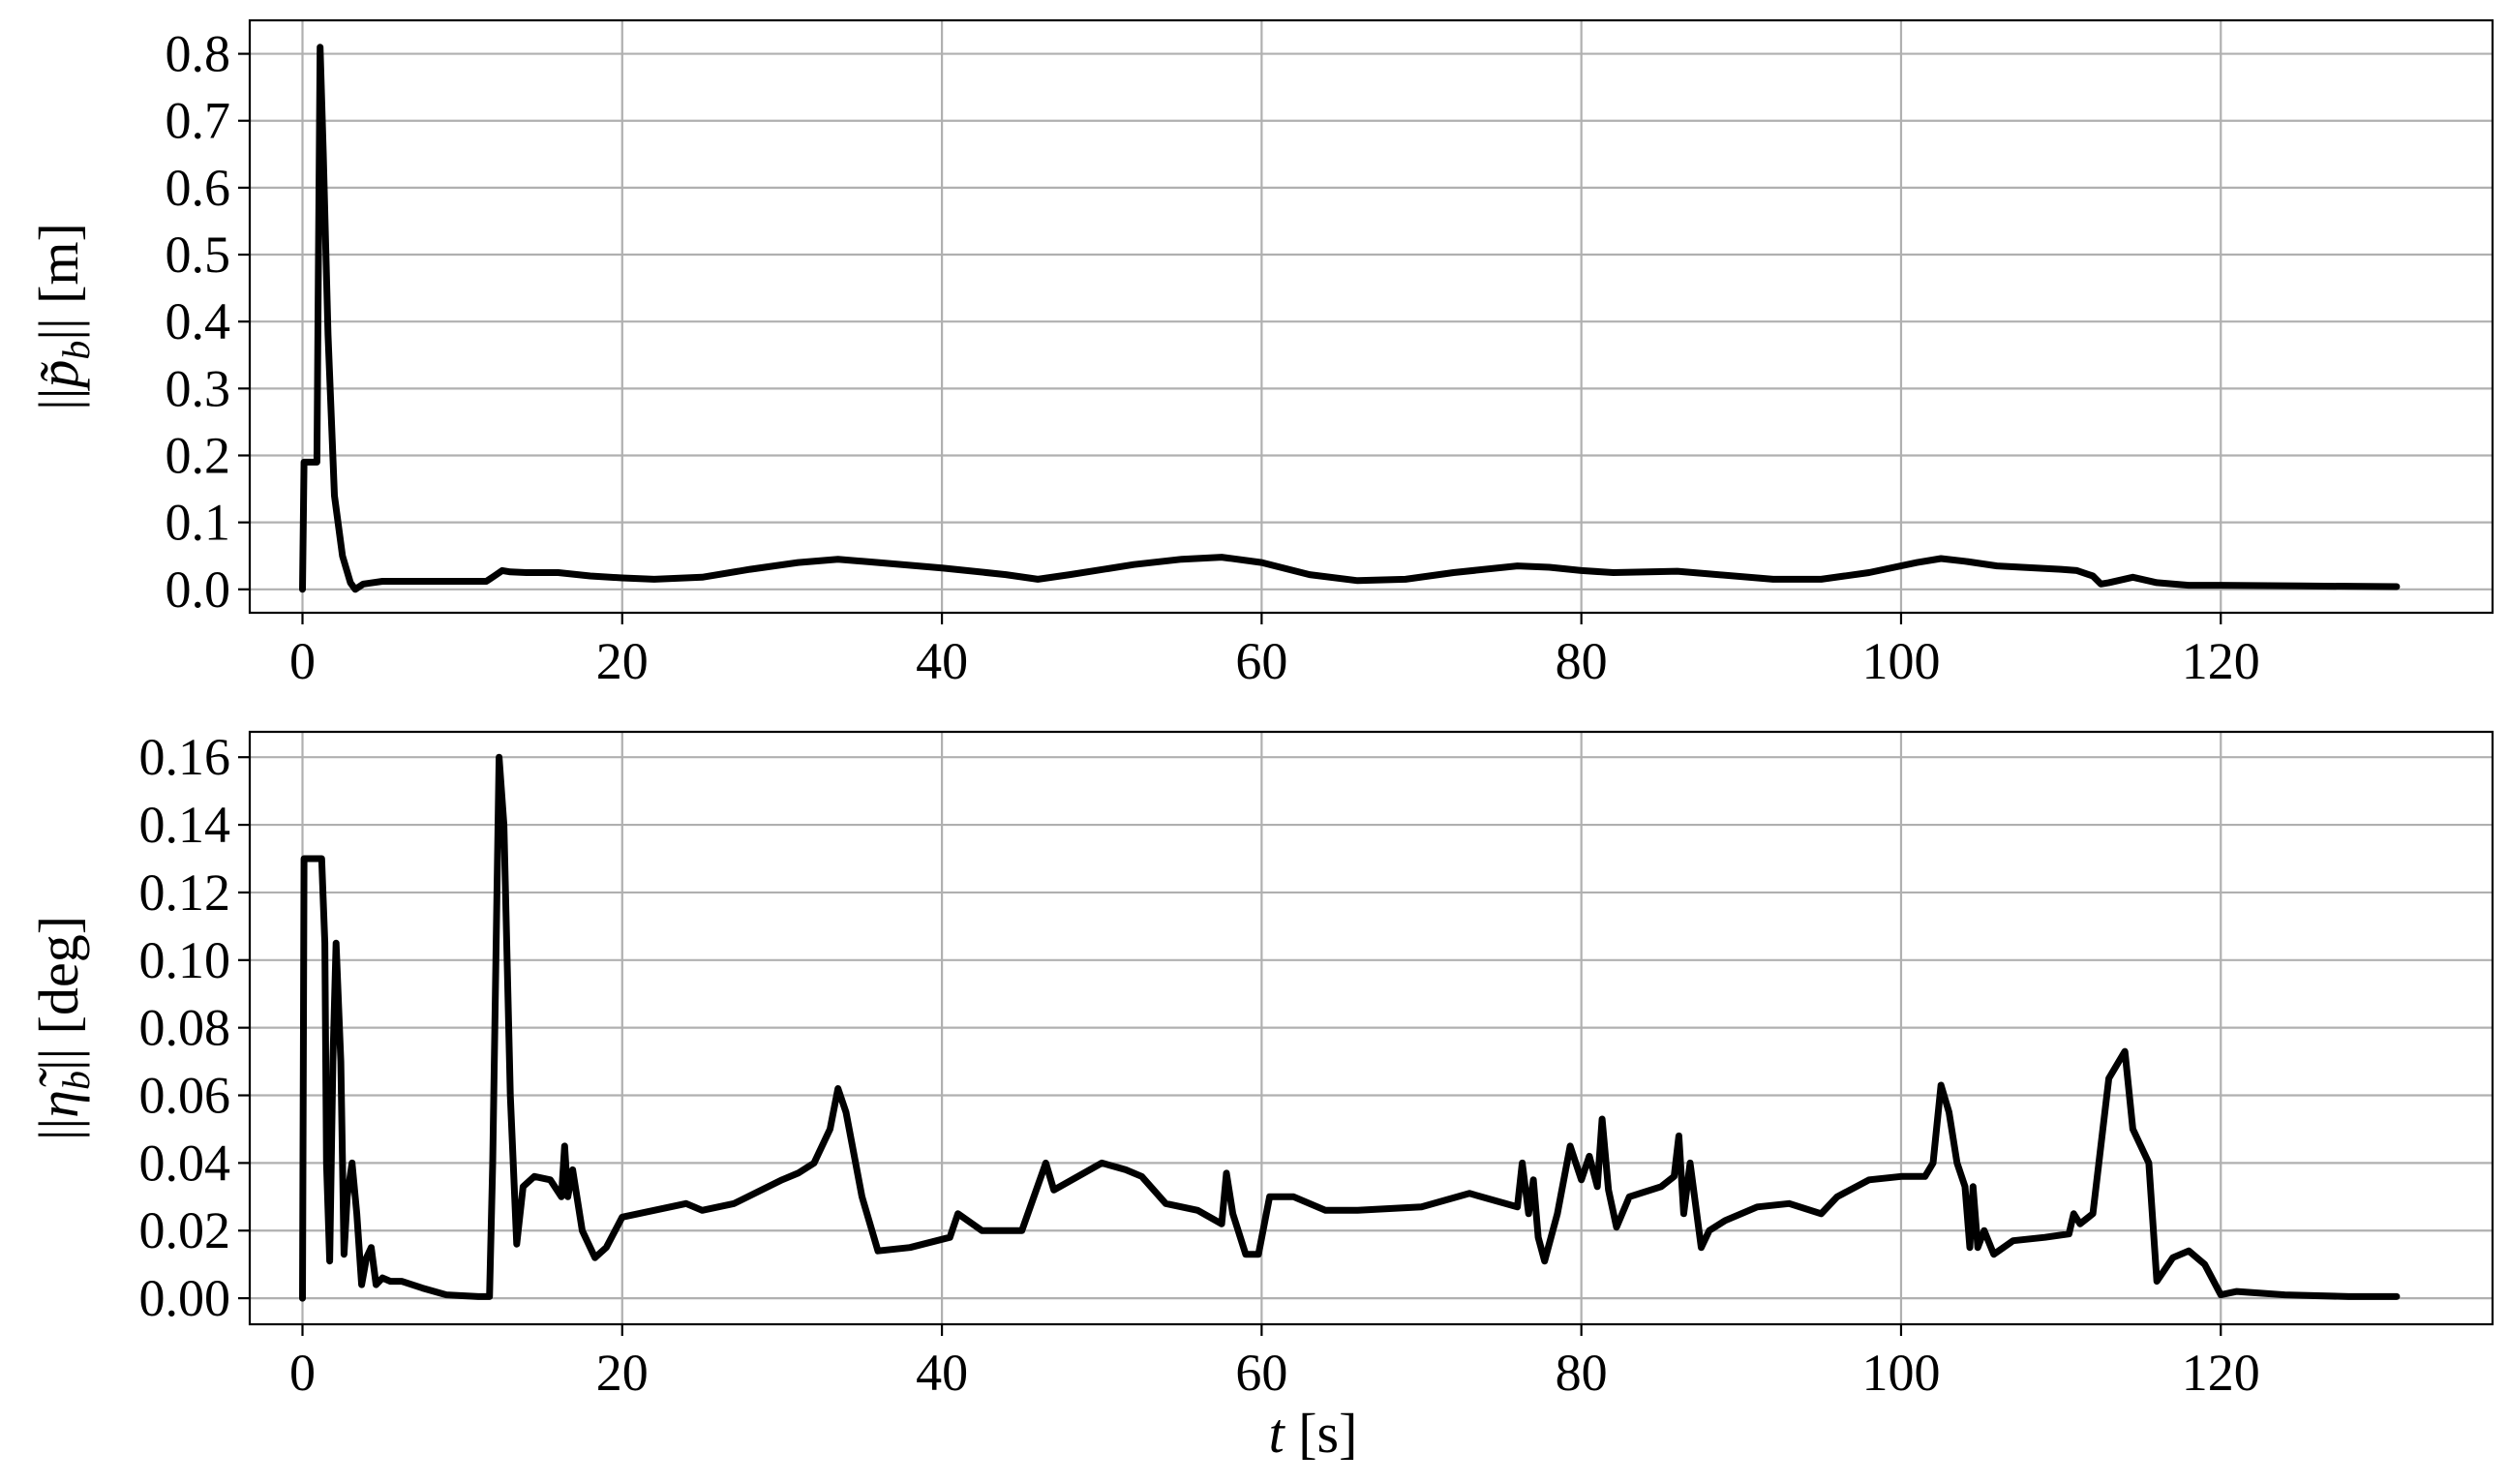 This screenshot has height=1484, width=2509. I want to click on bottom-x-tick-label: 40, so click(942, 1373).